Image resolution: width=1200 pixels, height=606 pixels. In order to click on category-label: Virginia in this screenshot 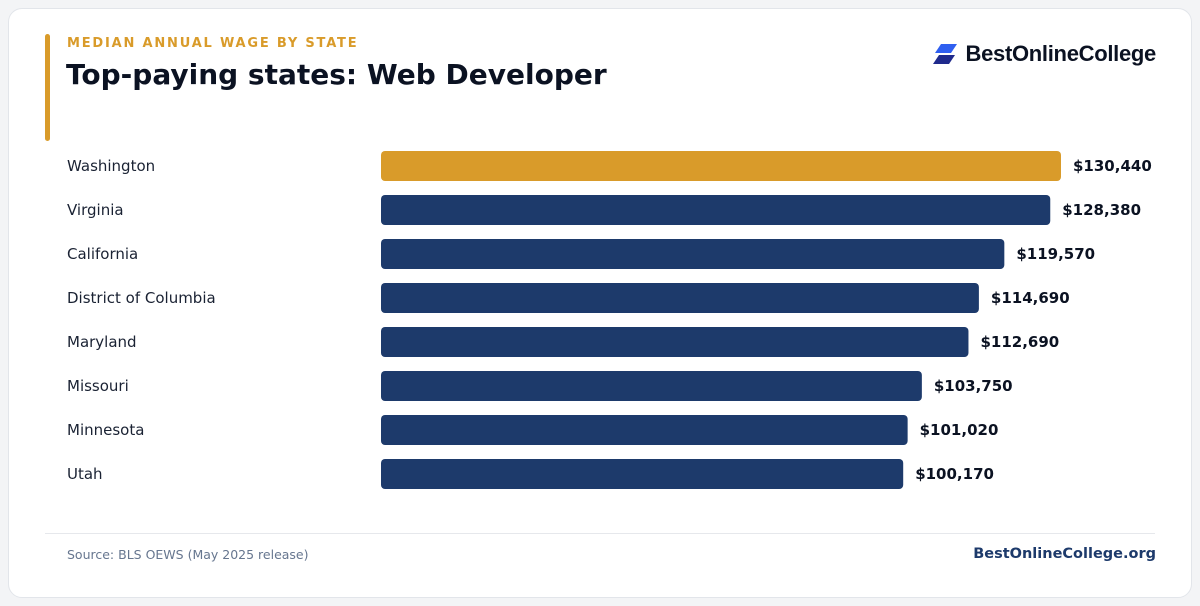, I will do `click(95, 210)`.